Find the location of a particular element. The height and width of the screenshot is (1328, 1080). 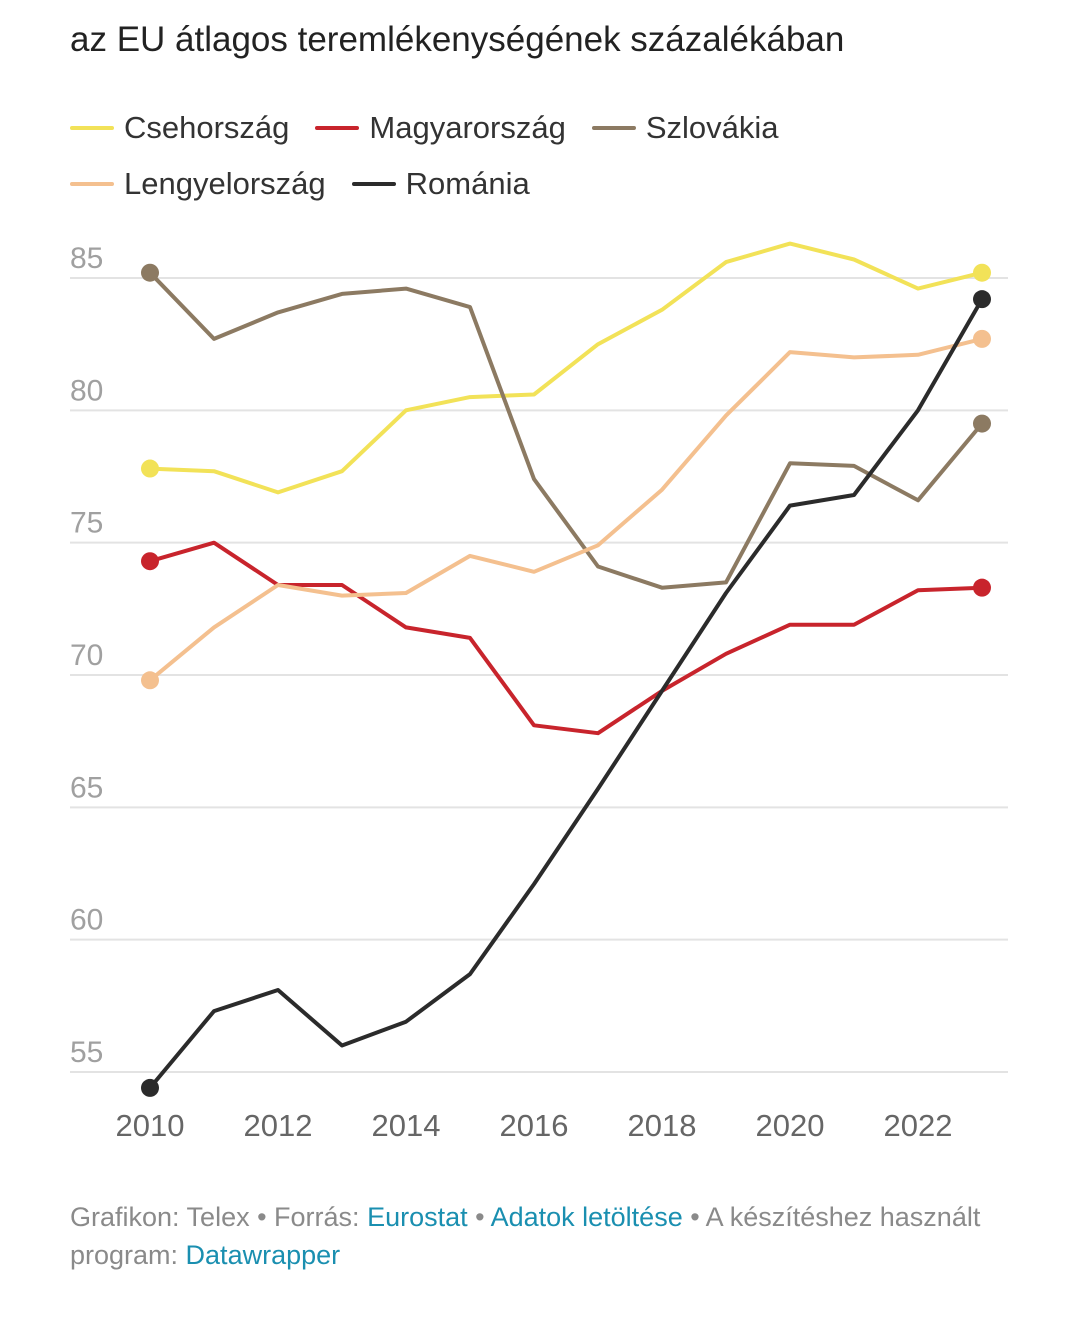

source-link: Eurostat is located at coordinates (417, 1217).